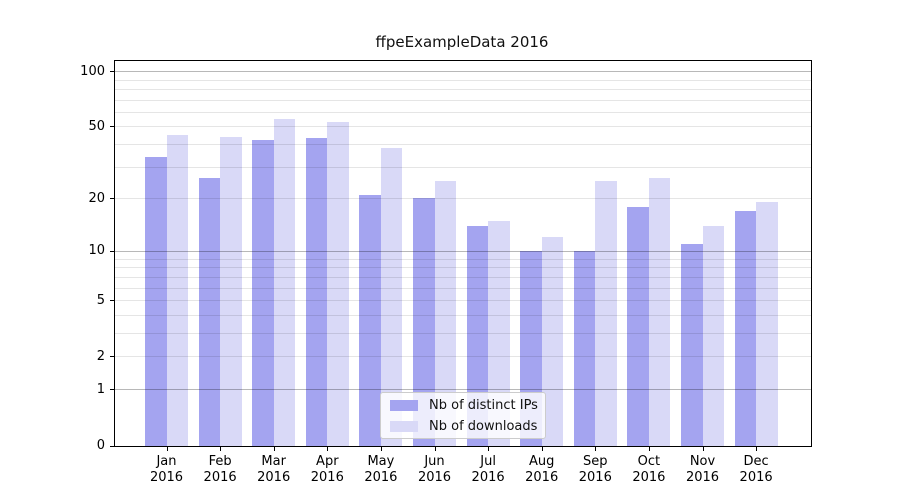  Describe the element at coordinates (477, 335) in the screenshot. I see `bar-jul-distinct-ips` at that location.